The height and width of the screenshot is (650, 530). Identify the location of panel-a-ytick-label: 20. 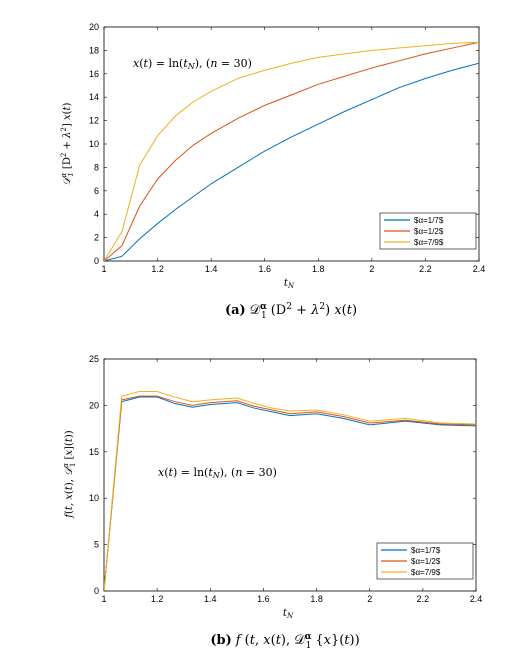
(94, 27).